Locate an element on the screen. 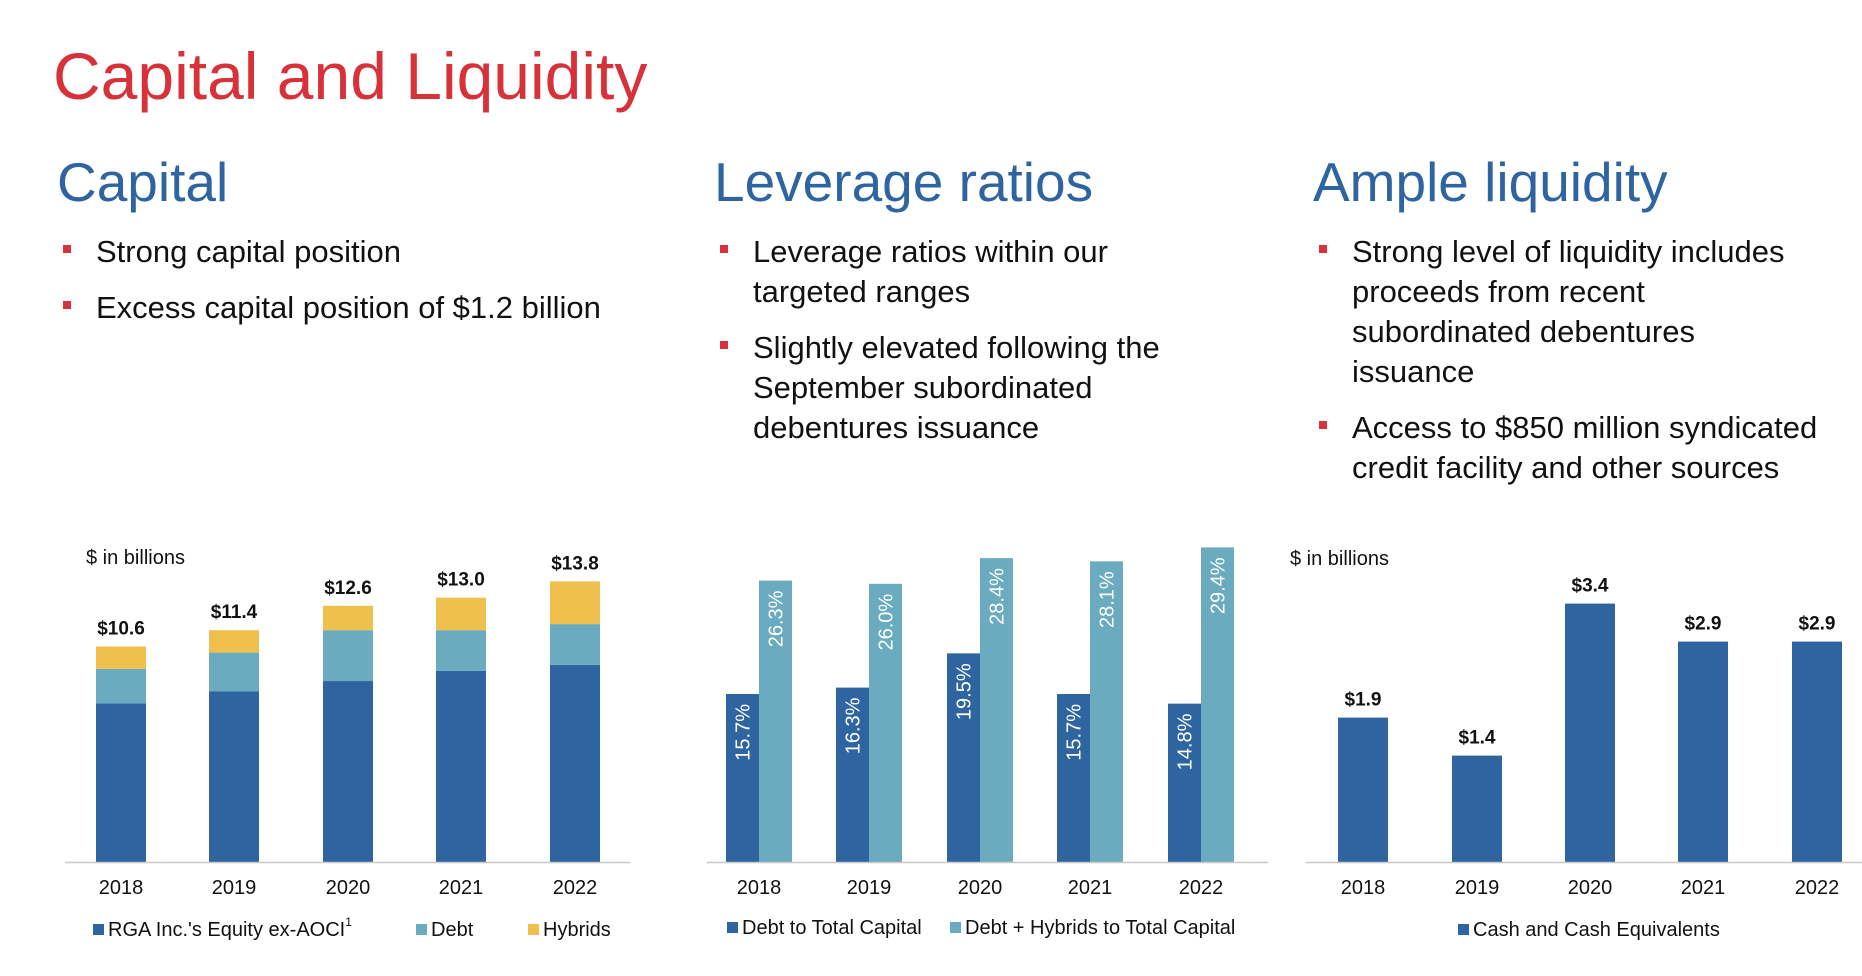  legend-label: Debt to Total Capital is located at coordinates (832, 928).